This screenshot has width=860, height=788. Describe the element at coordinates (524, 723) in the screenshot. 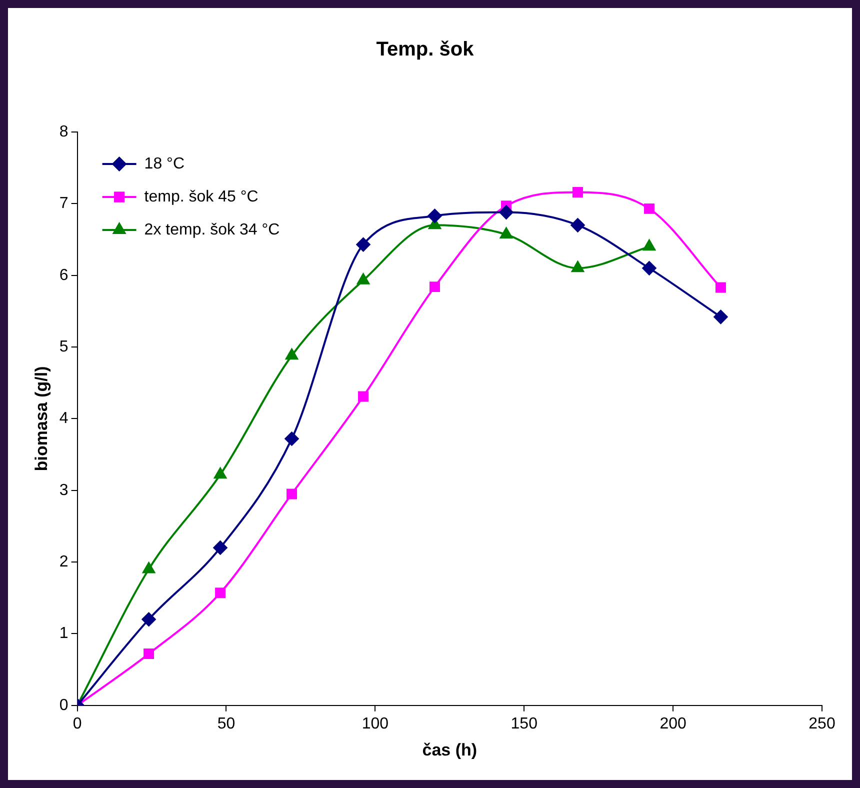

I see `x-tick-label: 150` at that location.